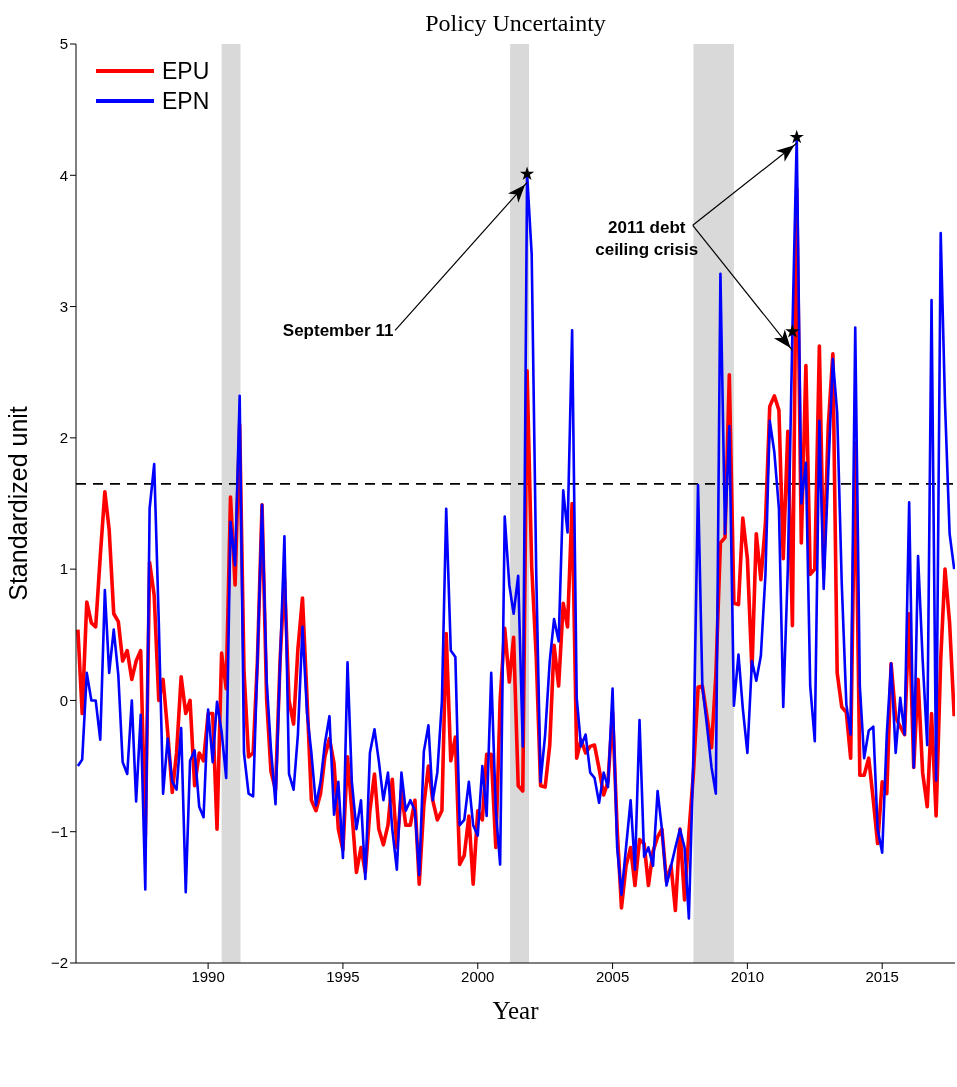  I want to click on y-tick-label: 0, so click(63, 700).